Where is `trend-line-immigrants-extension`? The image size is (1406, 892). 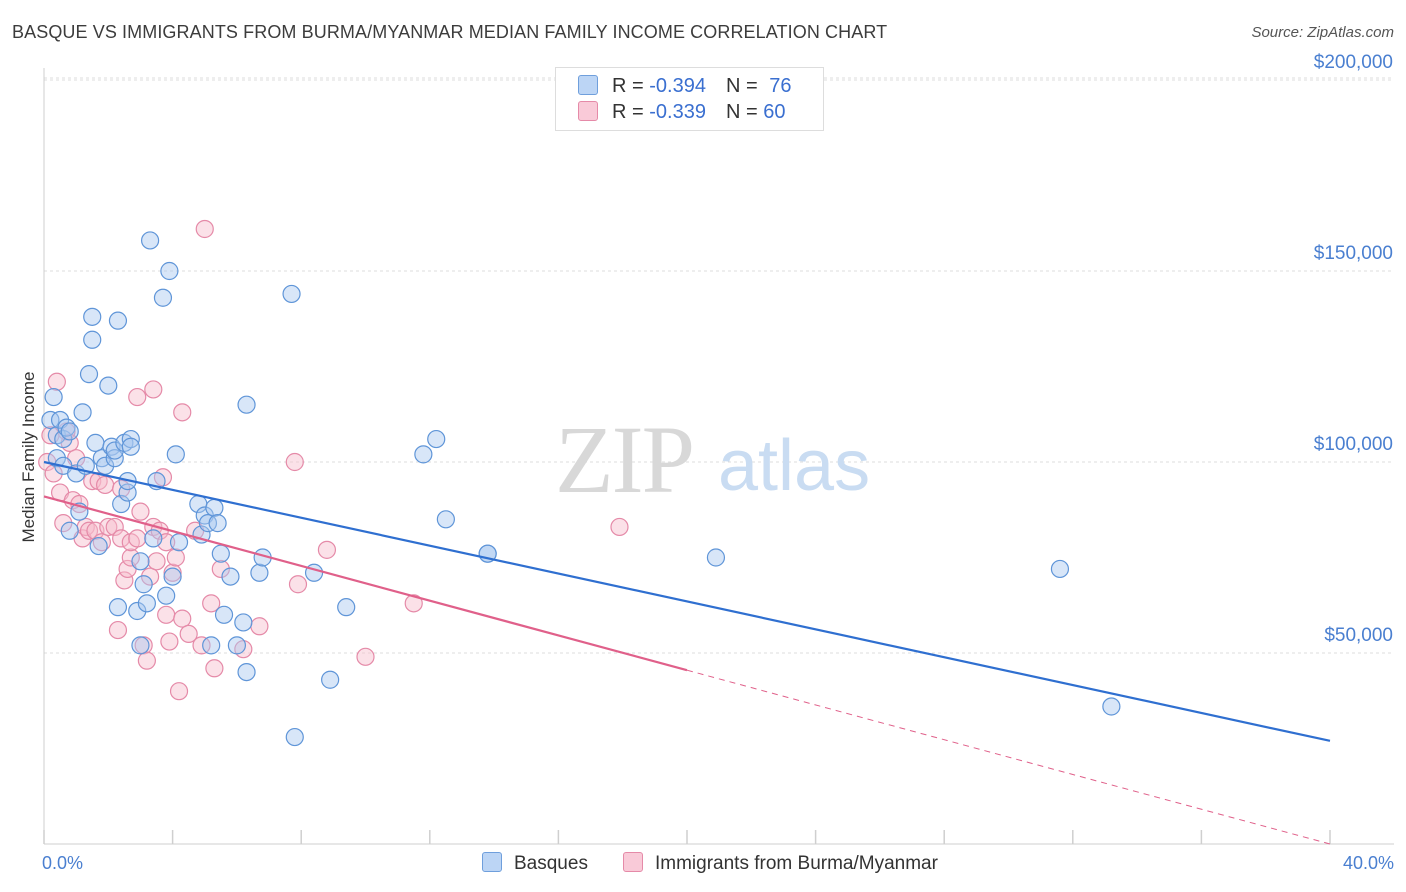 trend-line-immigrants-extension is located at coordinates (1008, 757).